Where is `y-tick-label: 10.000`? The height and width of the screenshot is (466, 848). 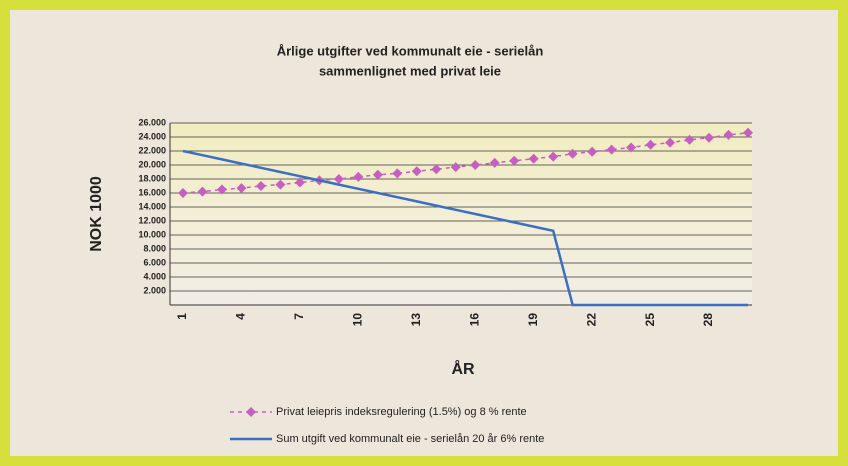
y-tick-label: 10.000 is located at coordinates (152, 234).